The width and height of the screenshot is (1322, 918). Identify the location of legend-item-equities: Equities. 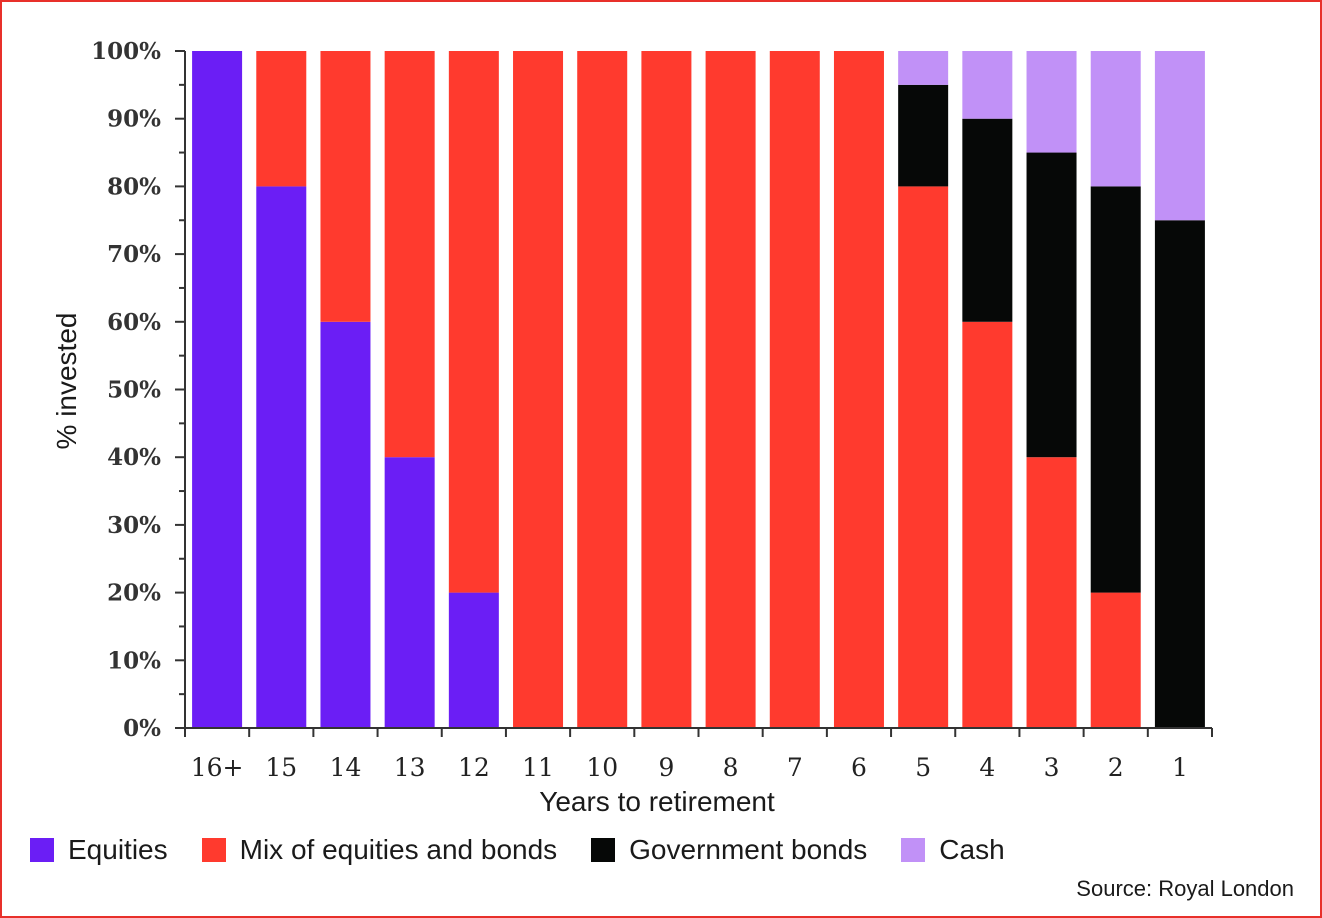
(99, 850).